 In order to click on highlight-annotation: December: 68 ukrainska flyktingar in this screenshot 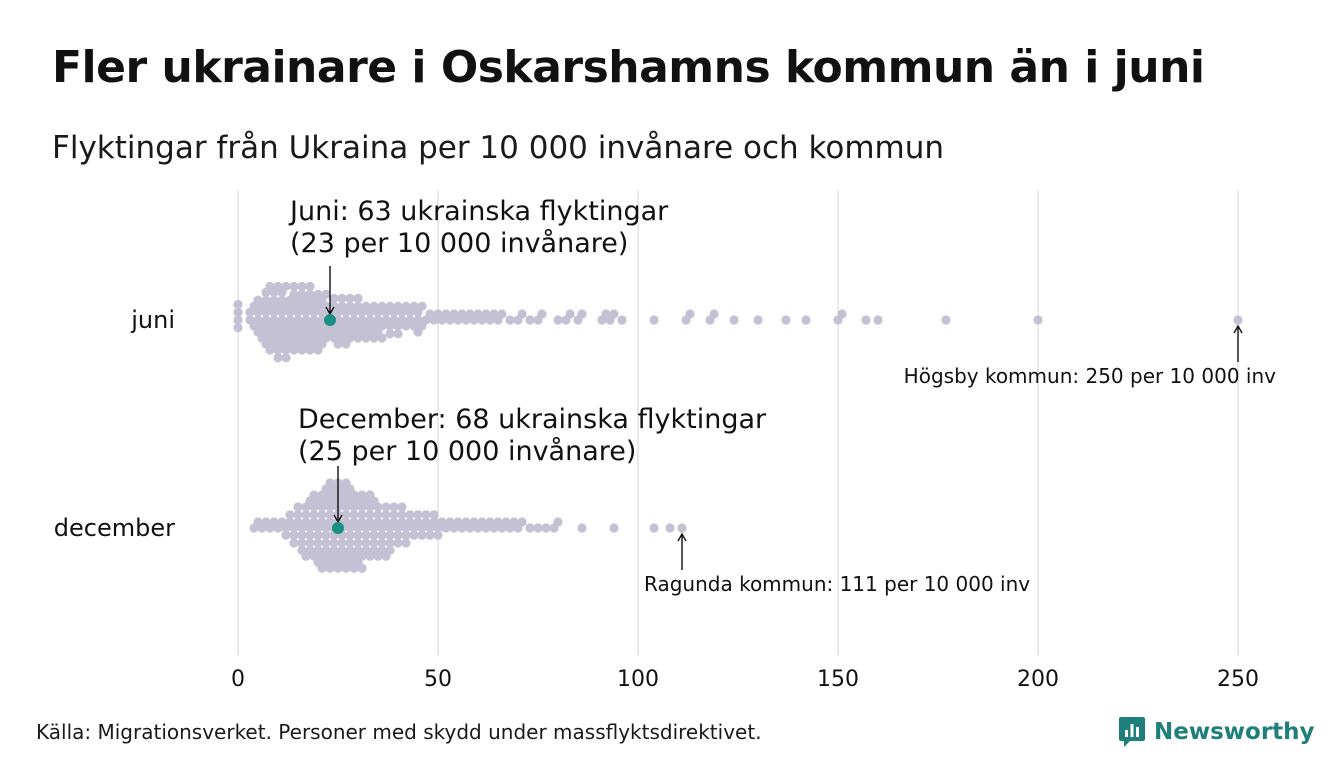, I will do `click(532, 419)`.